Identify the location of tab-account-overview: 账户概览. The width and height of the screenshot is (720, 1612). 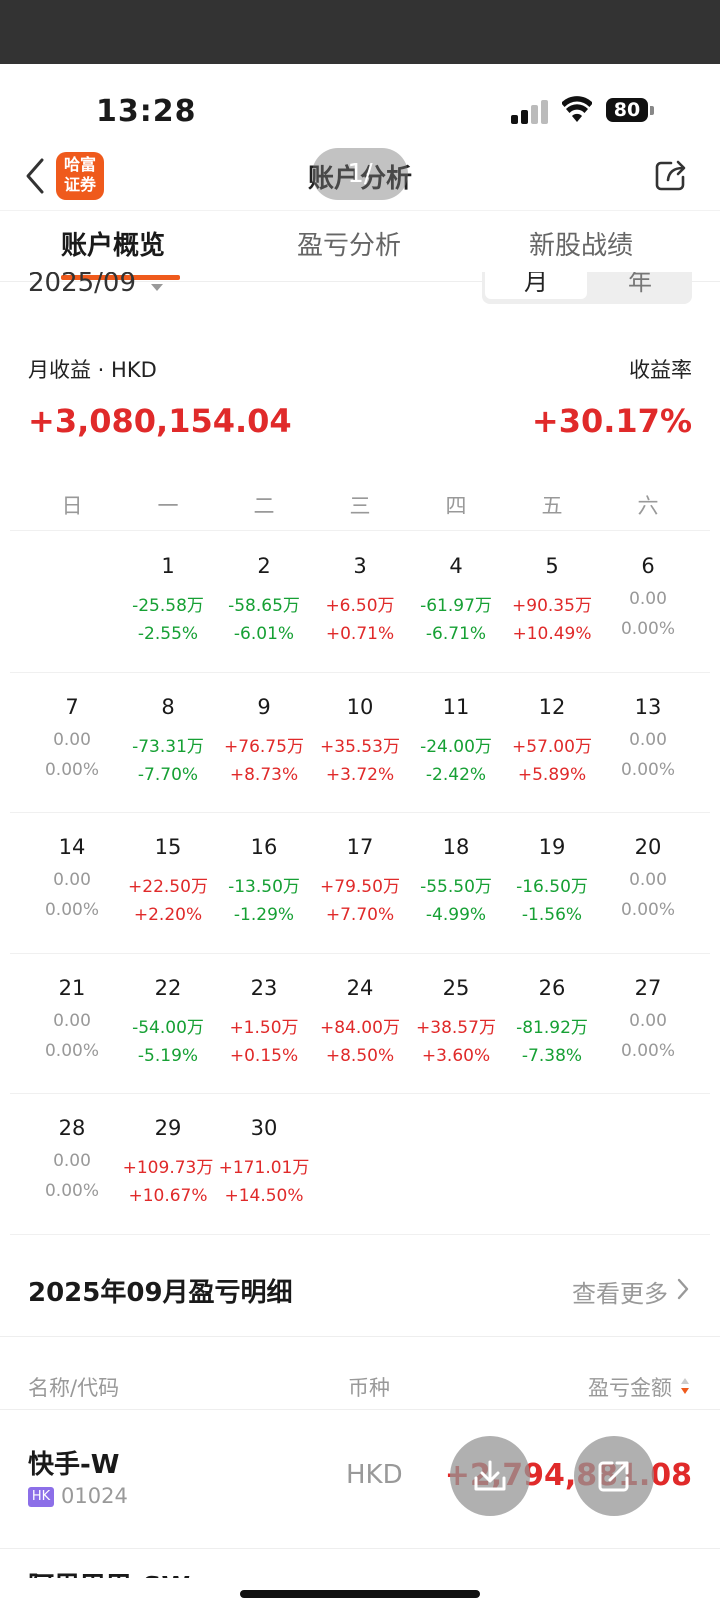
(113, 246).